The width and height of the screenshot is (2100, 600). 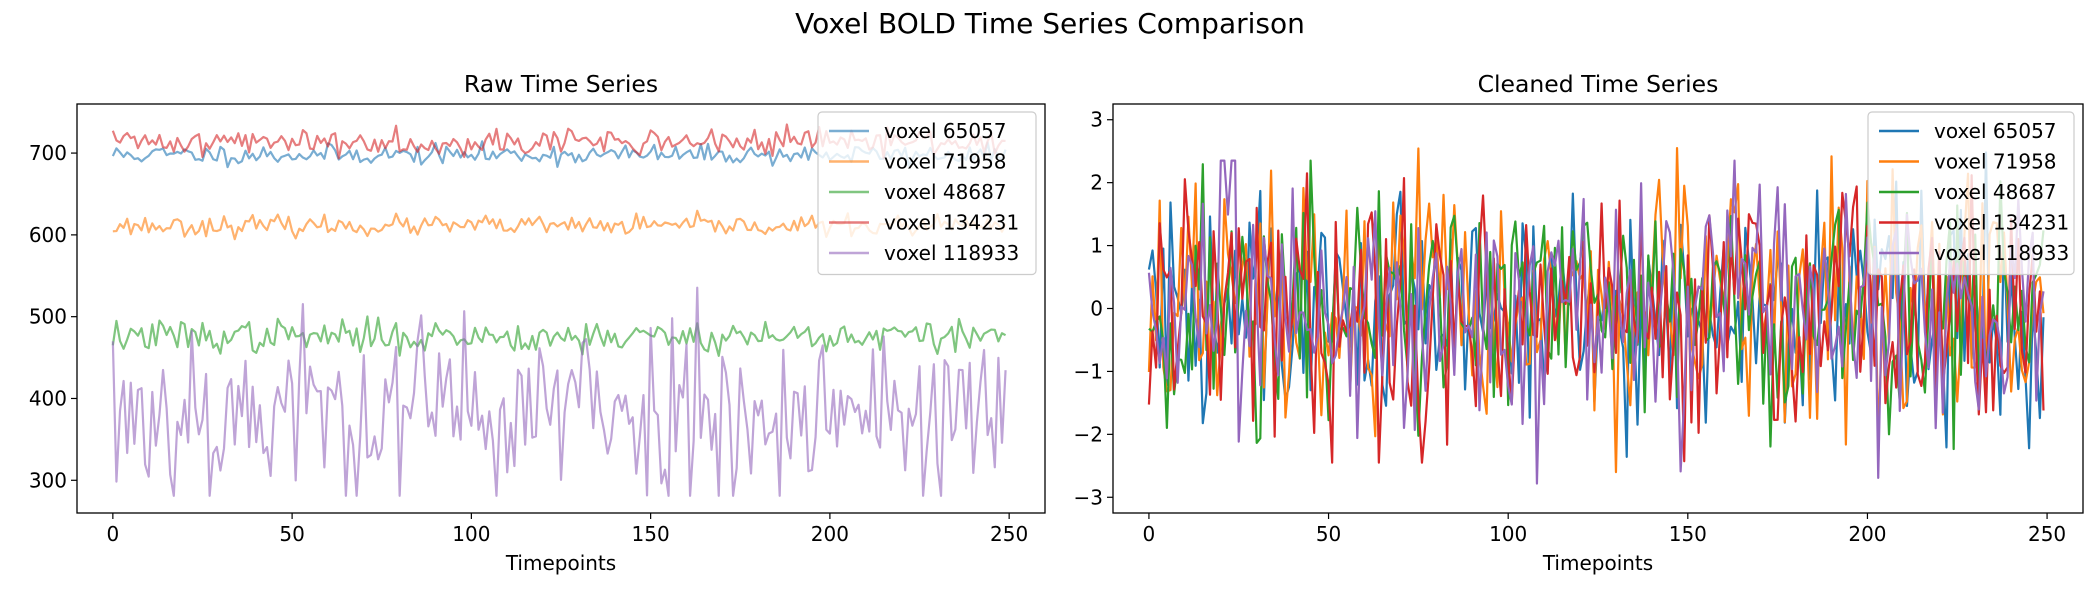 I want to click on panel-title: Cleaned Time Series, so click(x=1598, y=84).